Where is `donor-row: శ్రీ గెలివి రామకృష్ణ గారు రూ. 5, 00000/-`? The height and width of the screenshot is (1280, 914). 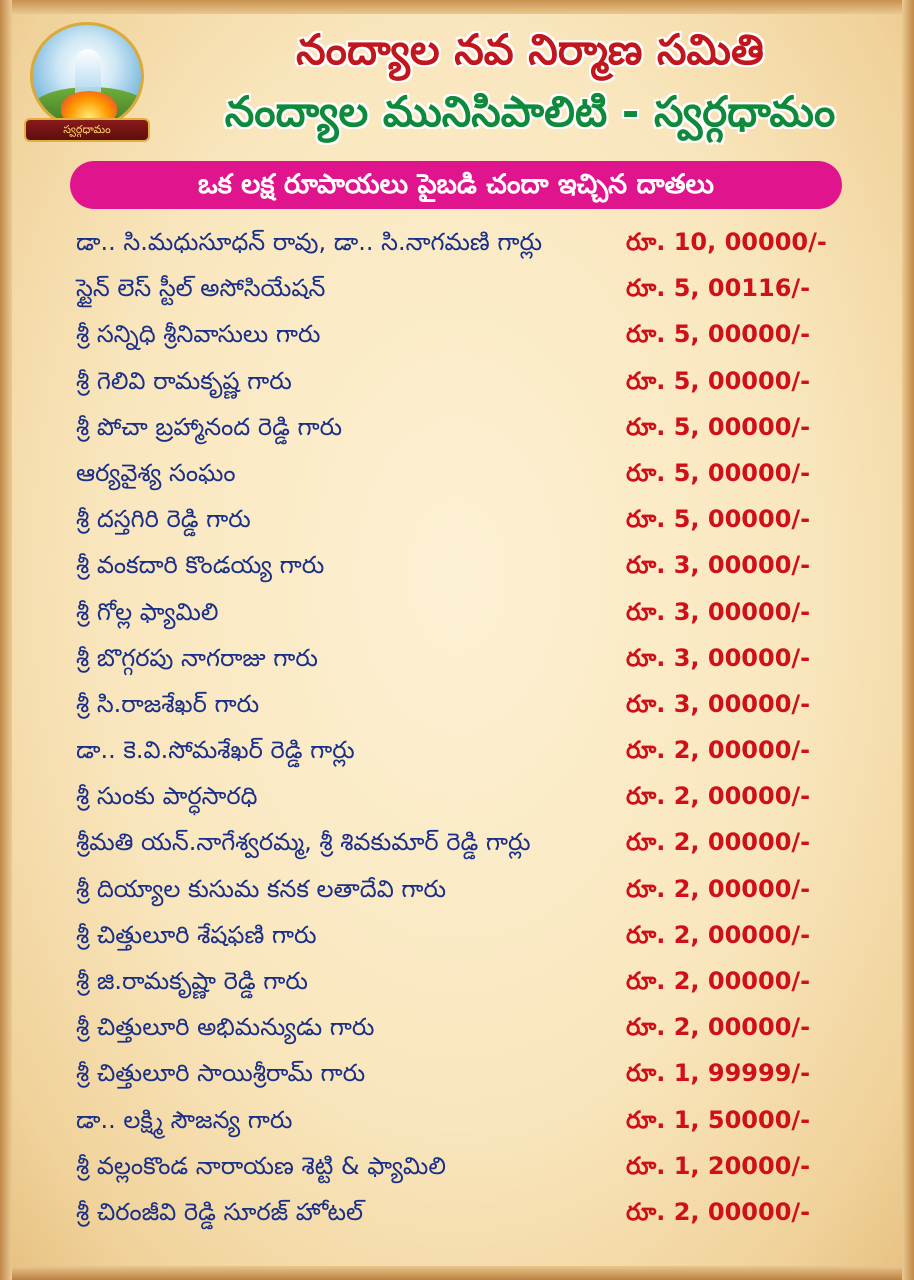
donor-row: శ్రీ గెలివి రామకృష్ణ గారు రూ. 5, 00000/- is located at coordinates (476, 382).